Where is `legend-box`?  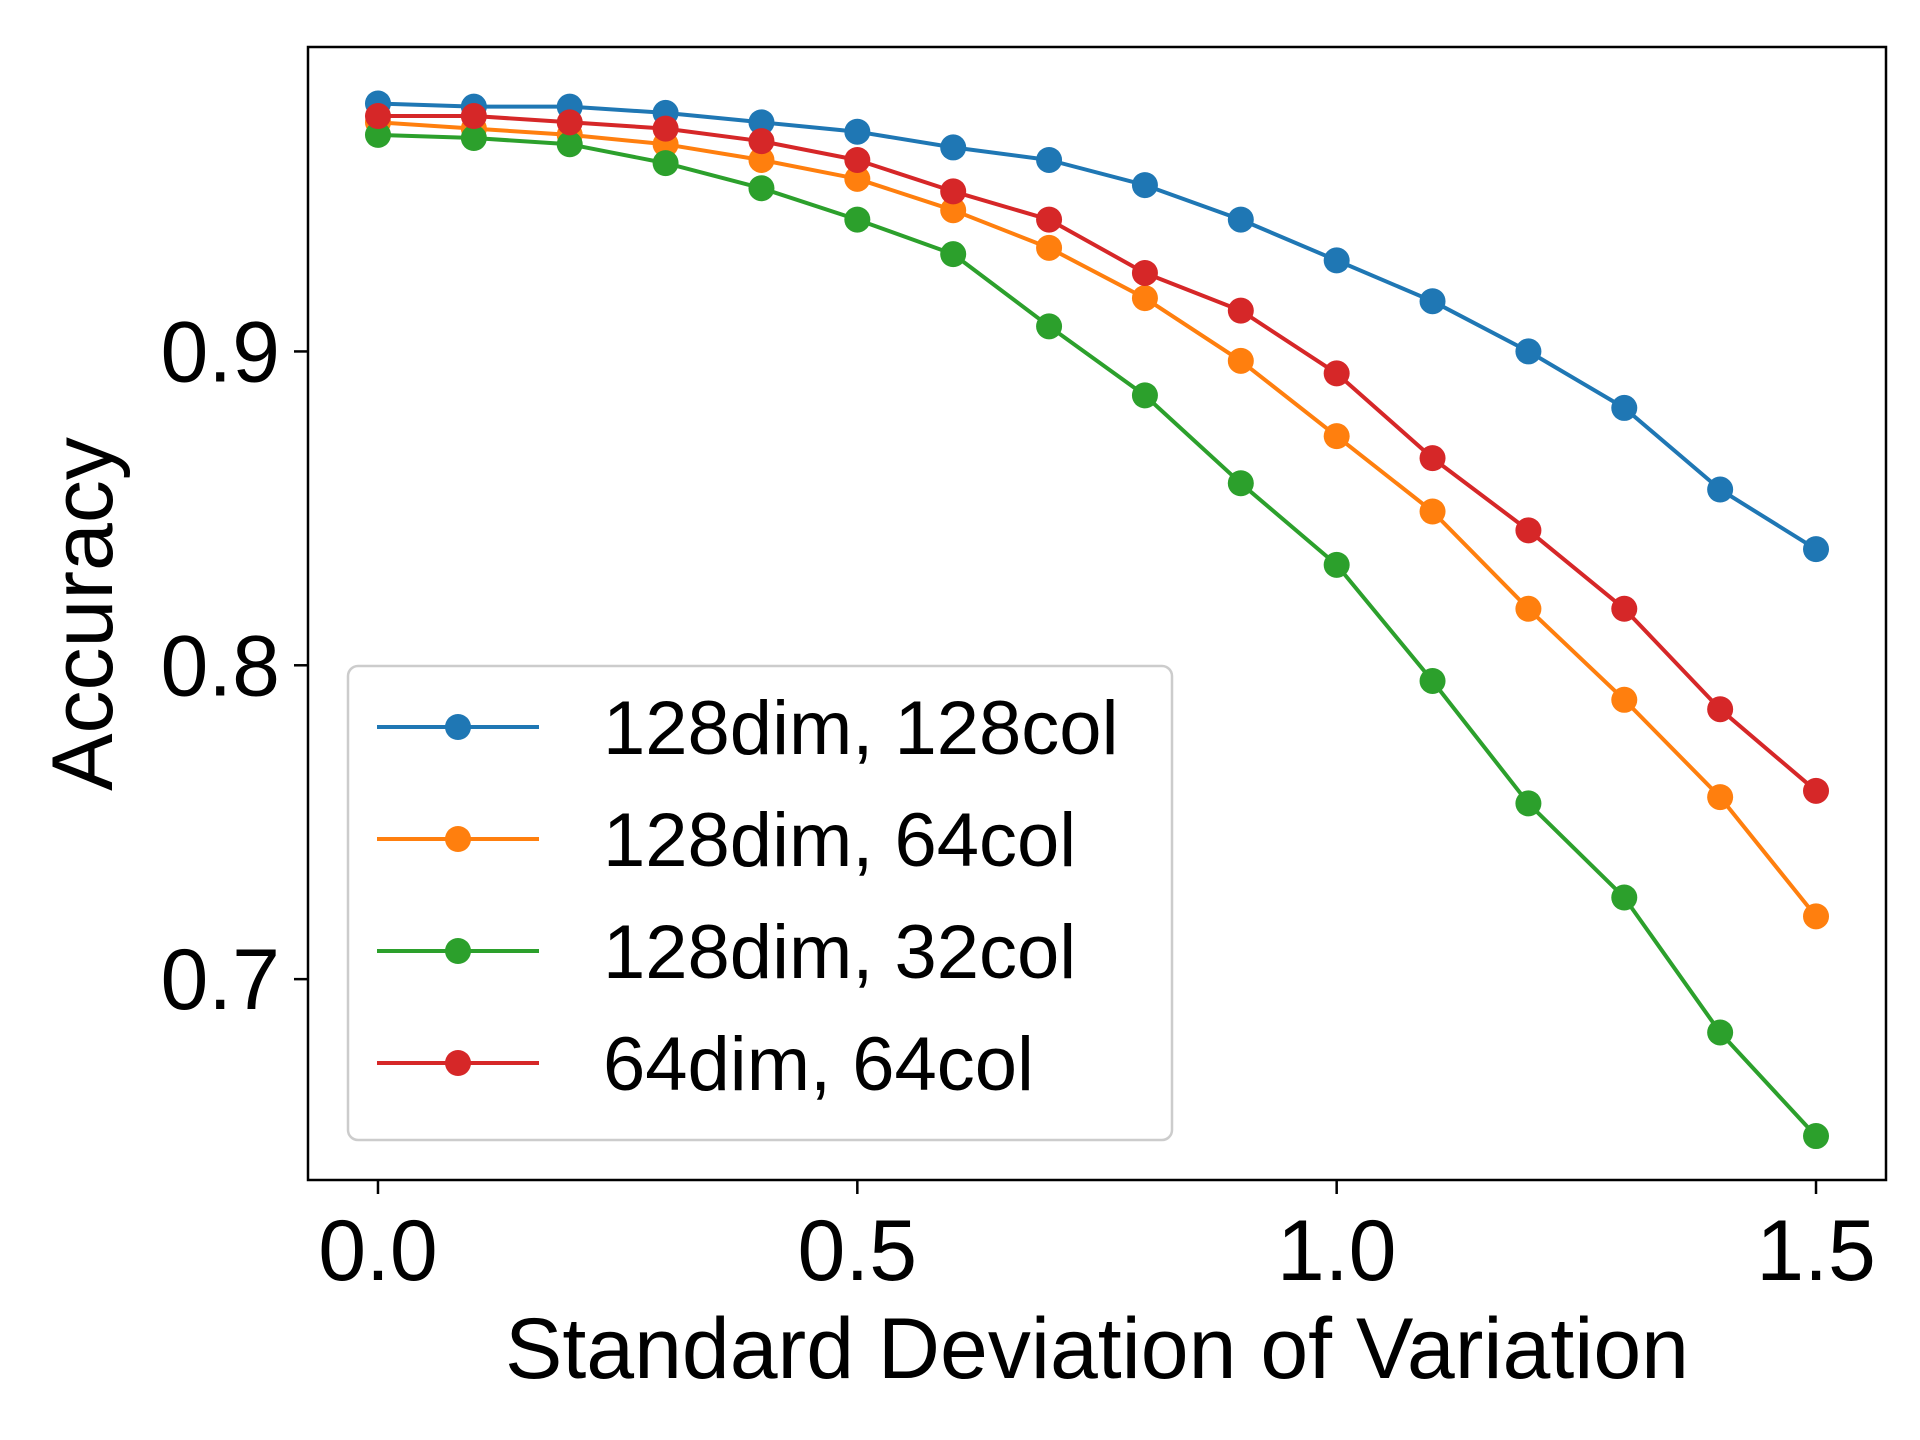
legend-box is located at coordinates (760, 903).